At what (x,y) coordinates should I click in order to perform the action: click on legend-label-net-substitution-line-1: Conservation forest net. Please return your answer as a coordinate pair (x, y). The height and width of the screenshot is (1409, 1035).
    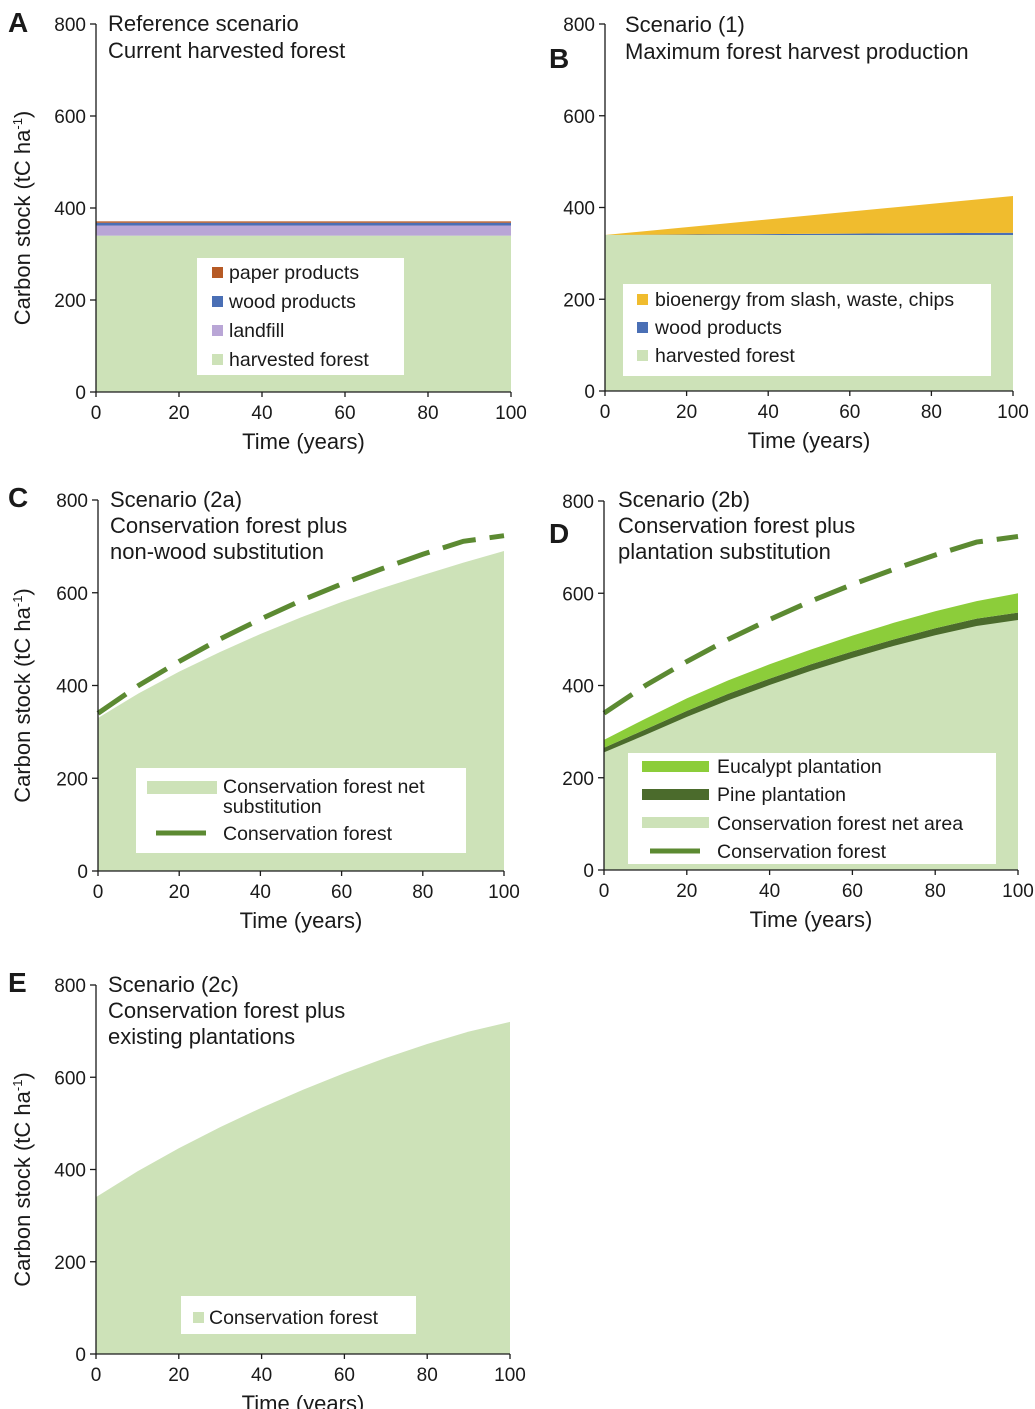
    Looking at the image, I should click on (324, 787).